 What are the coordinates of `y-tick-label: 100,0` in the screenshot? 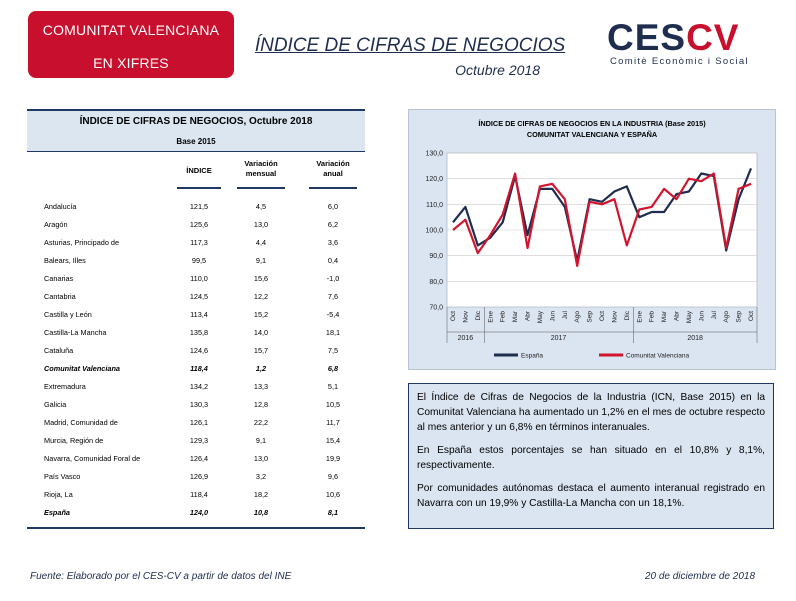 It's located at (434, 231).